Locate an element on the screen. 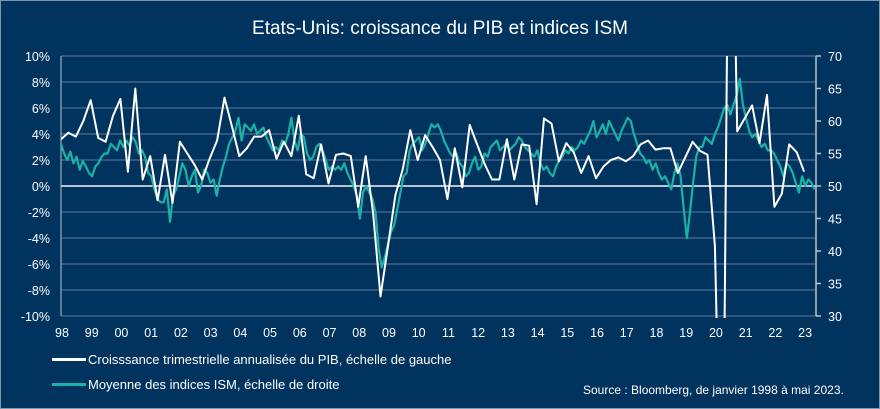 This screenshot has height=409, width=880. x-tick-label: 23 is located at coordinates (805, 333).